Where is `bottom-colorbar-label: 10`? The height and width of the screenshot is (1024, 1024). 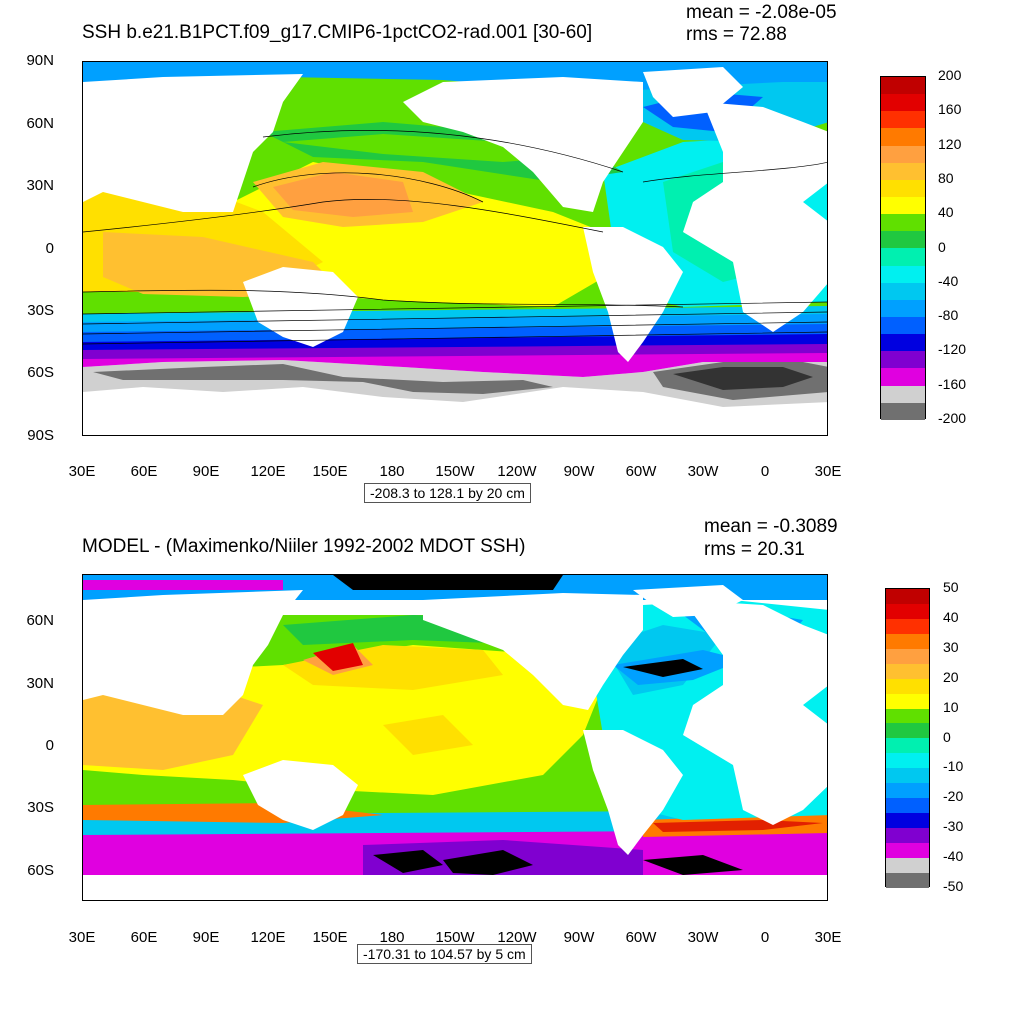 bottom-colorbar-label: 10 is located at coordinates (951, 706).